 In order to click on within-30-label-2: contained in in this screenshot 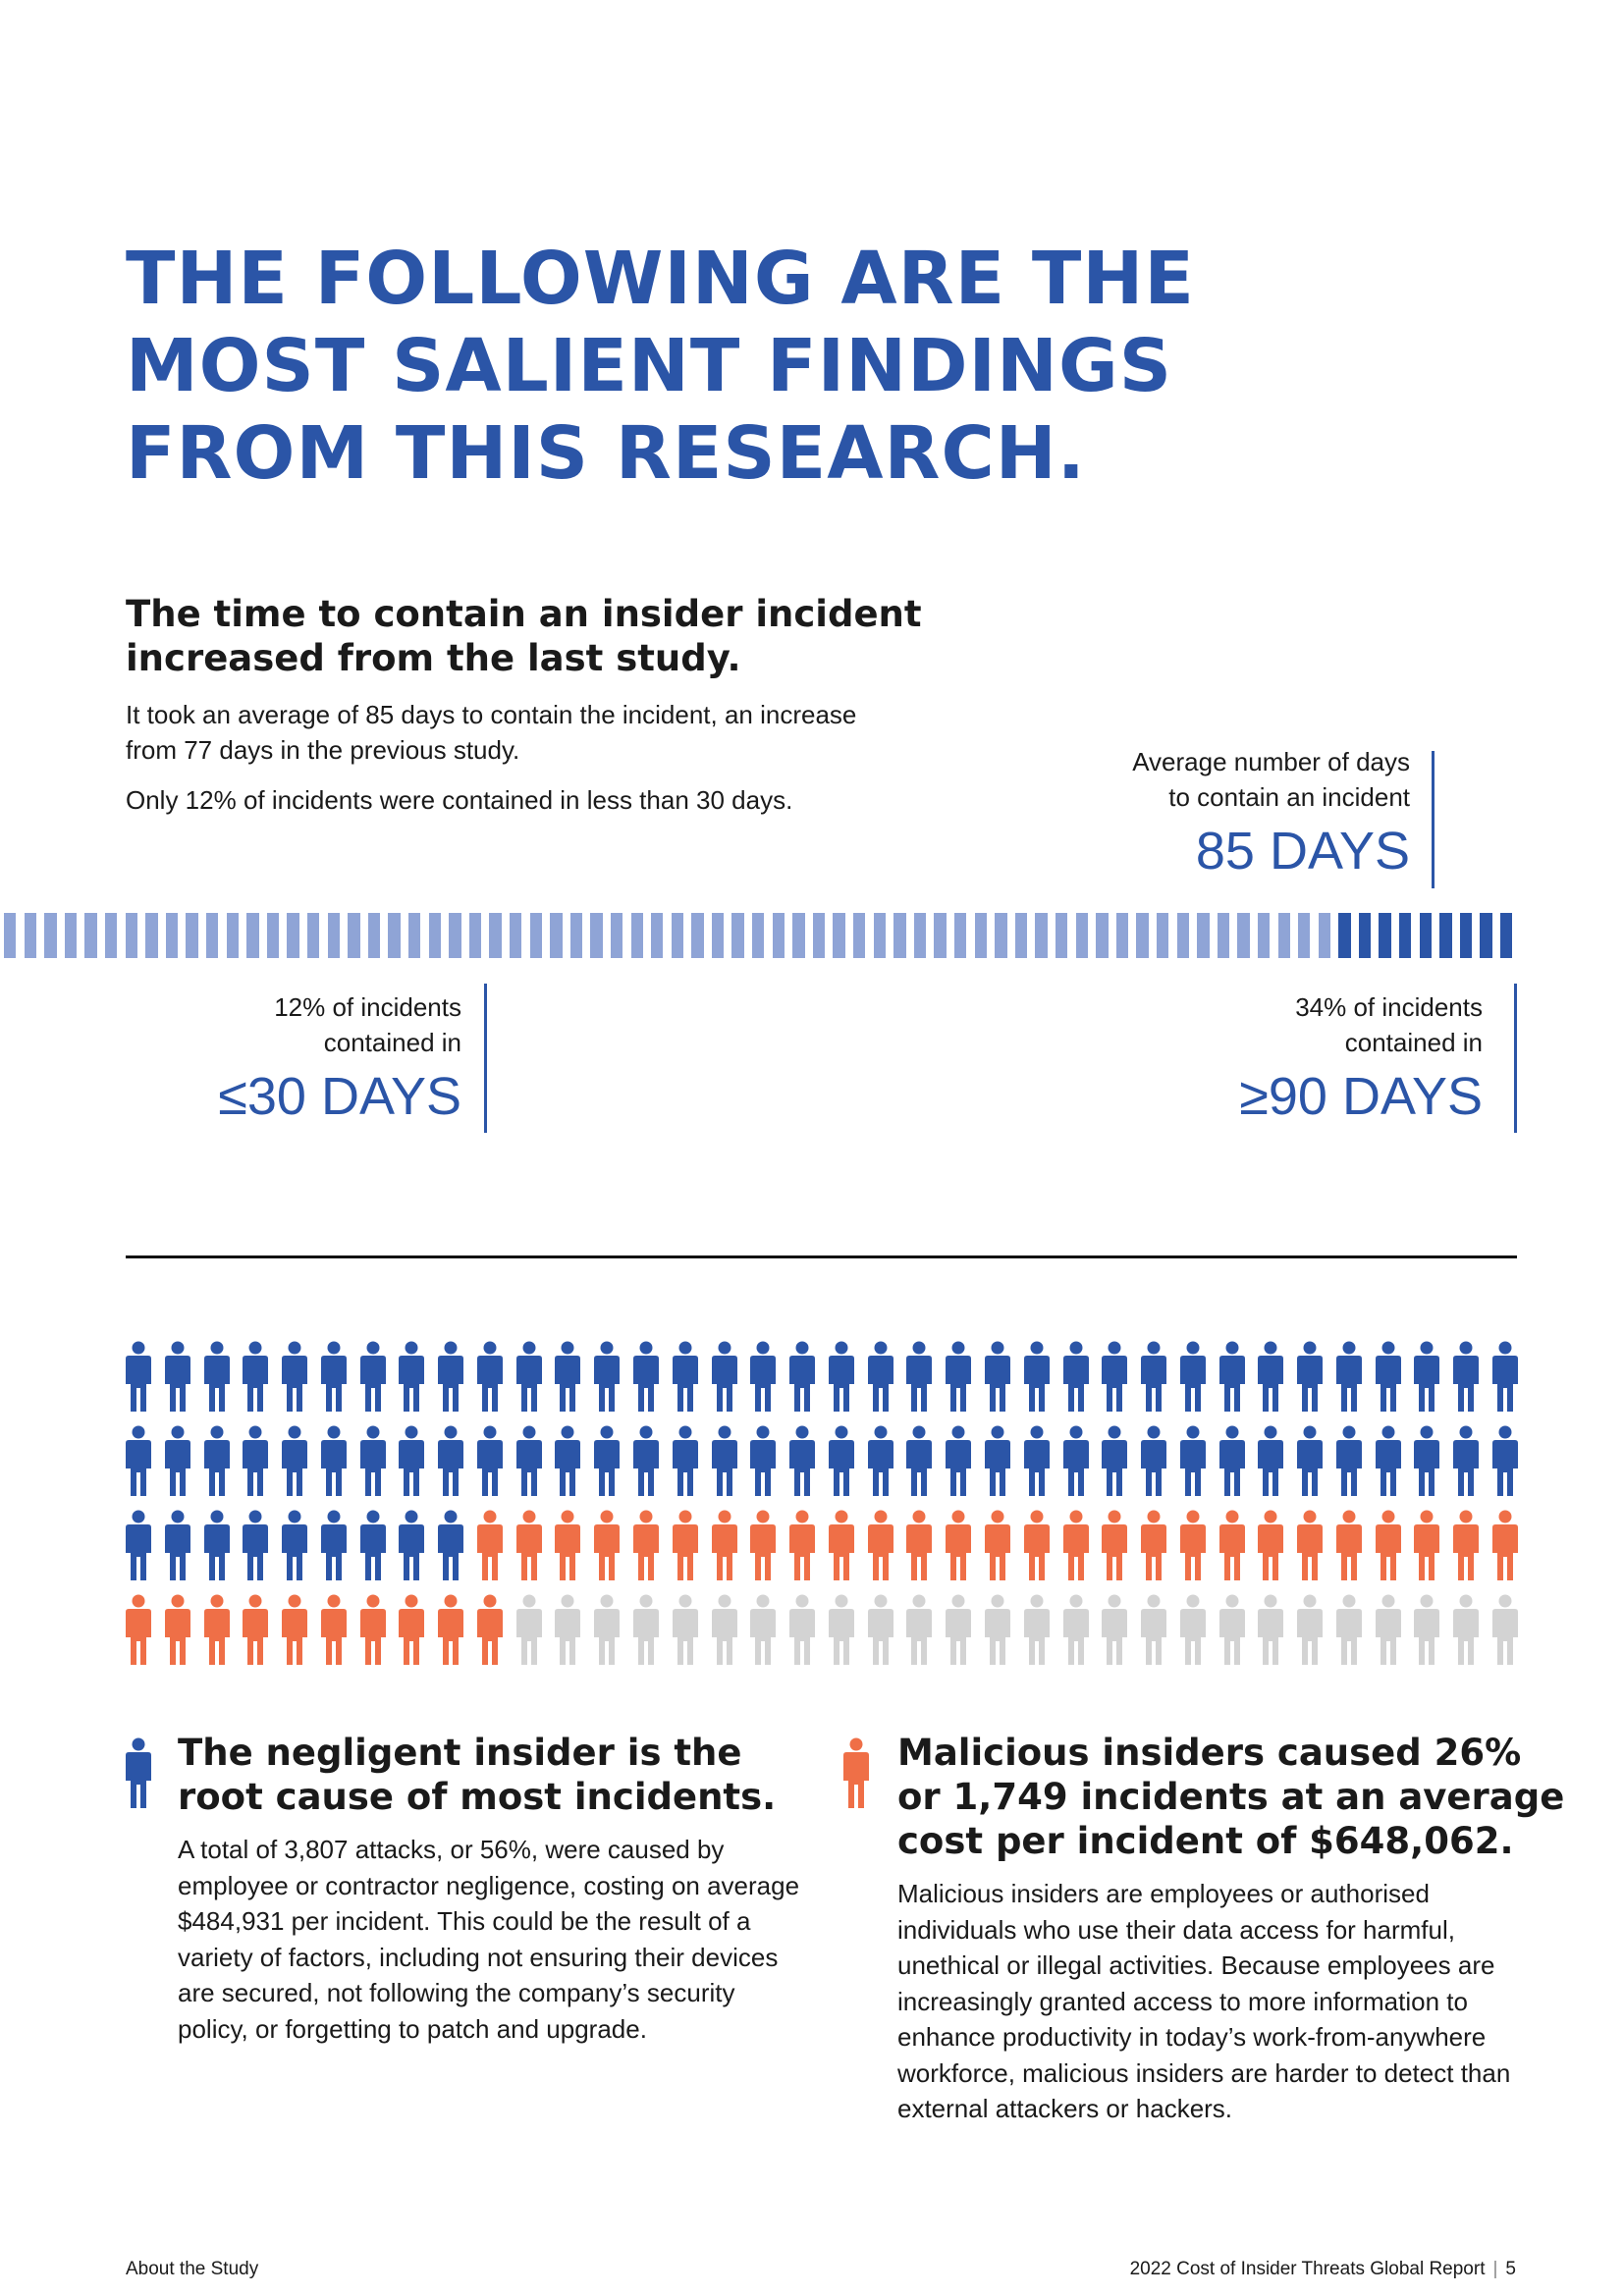, I will do `click(392, 1043)`.